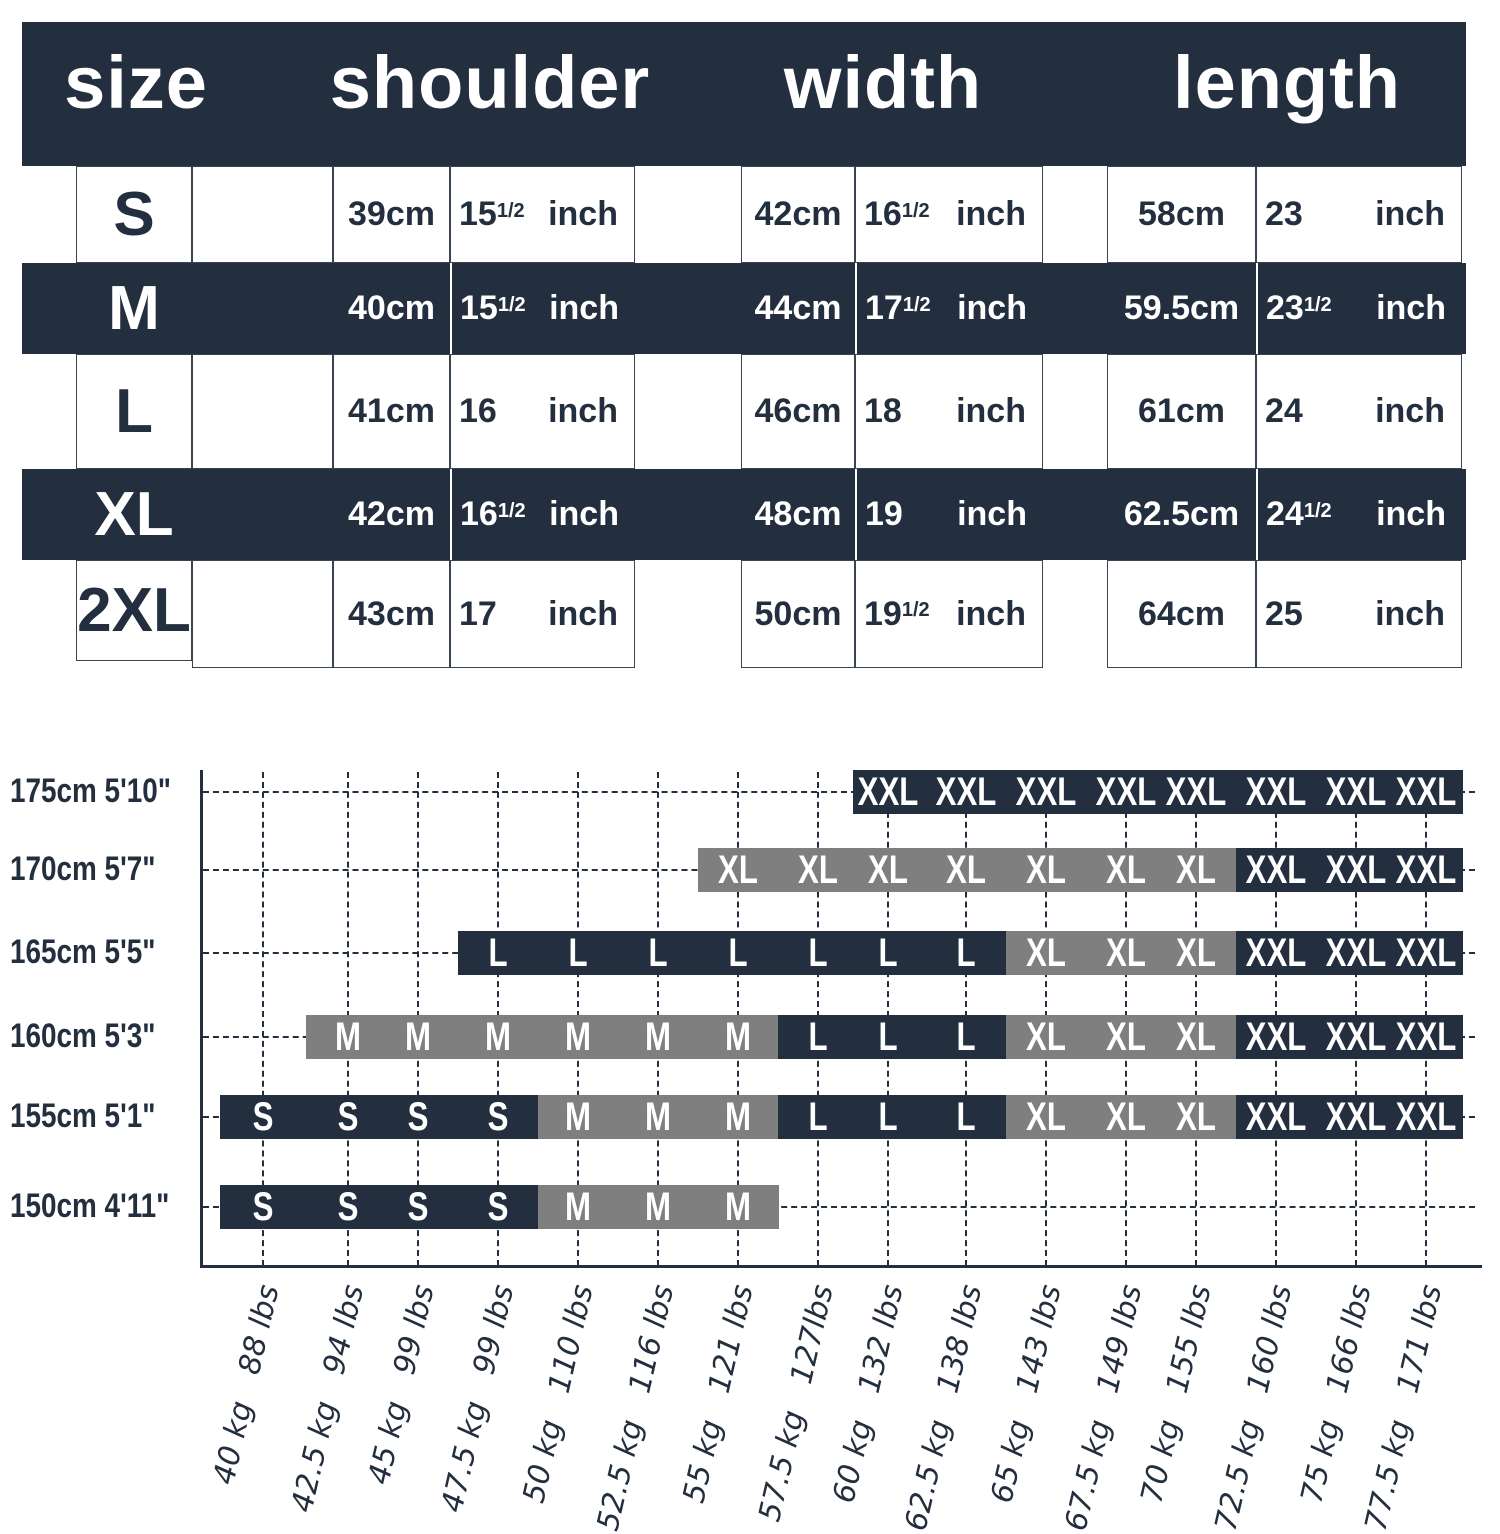 The image size is (1500, 1534). I want to click on weight-kg: 42.5 kg, so click(314, 1456).